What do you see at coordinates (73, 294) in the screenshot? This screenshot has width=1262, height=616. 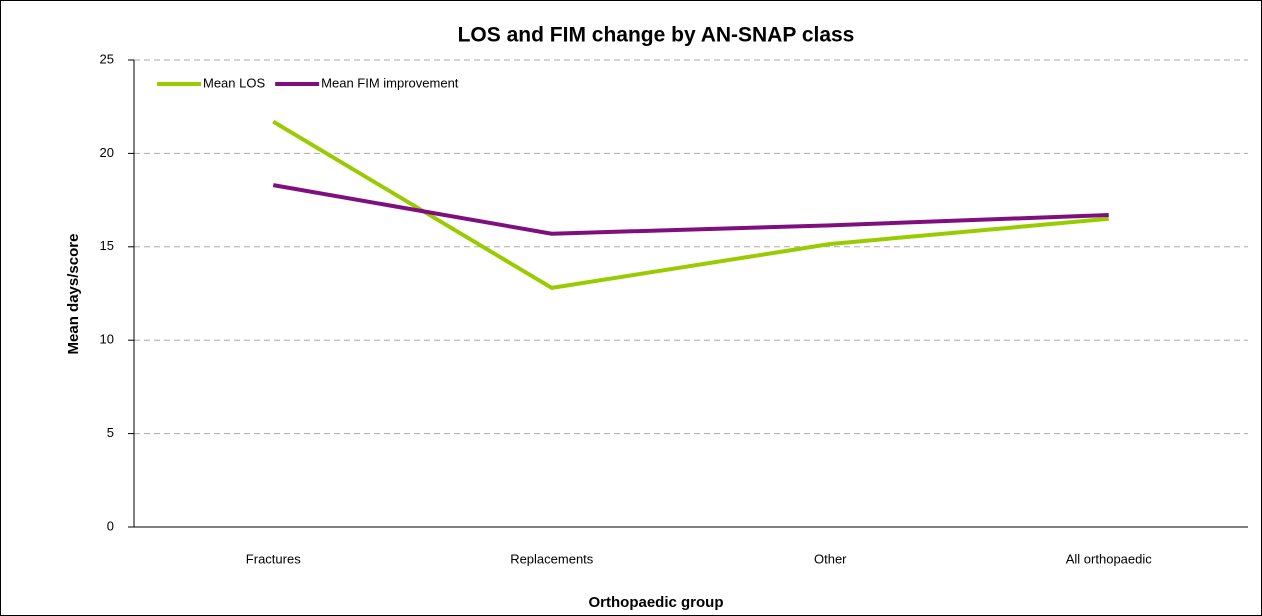 I see `y-axis-label: Mean days/score` at bounding box center [73, 294].